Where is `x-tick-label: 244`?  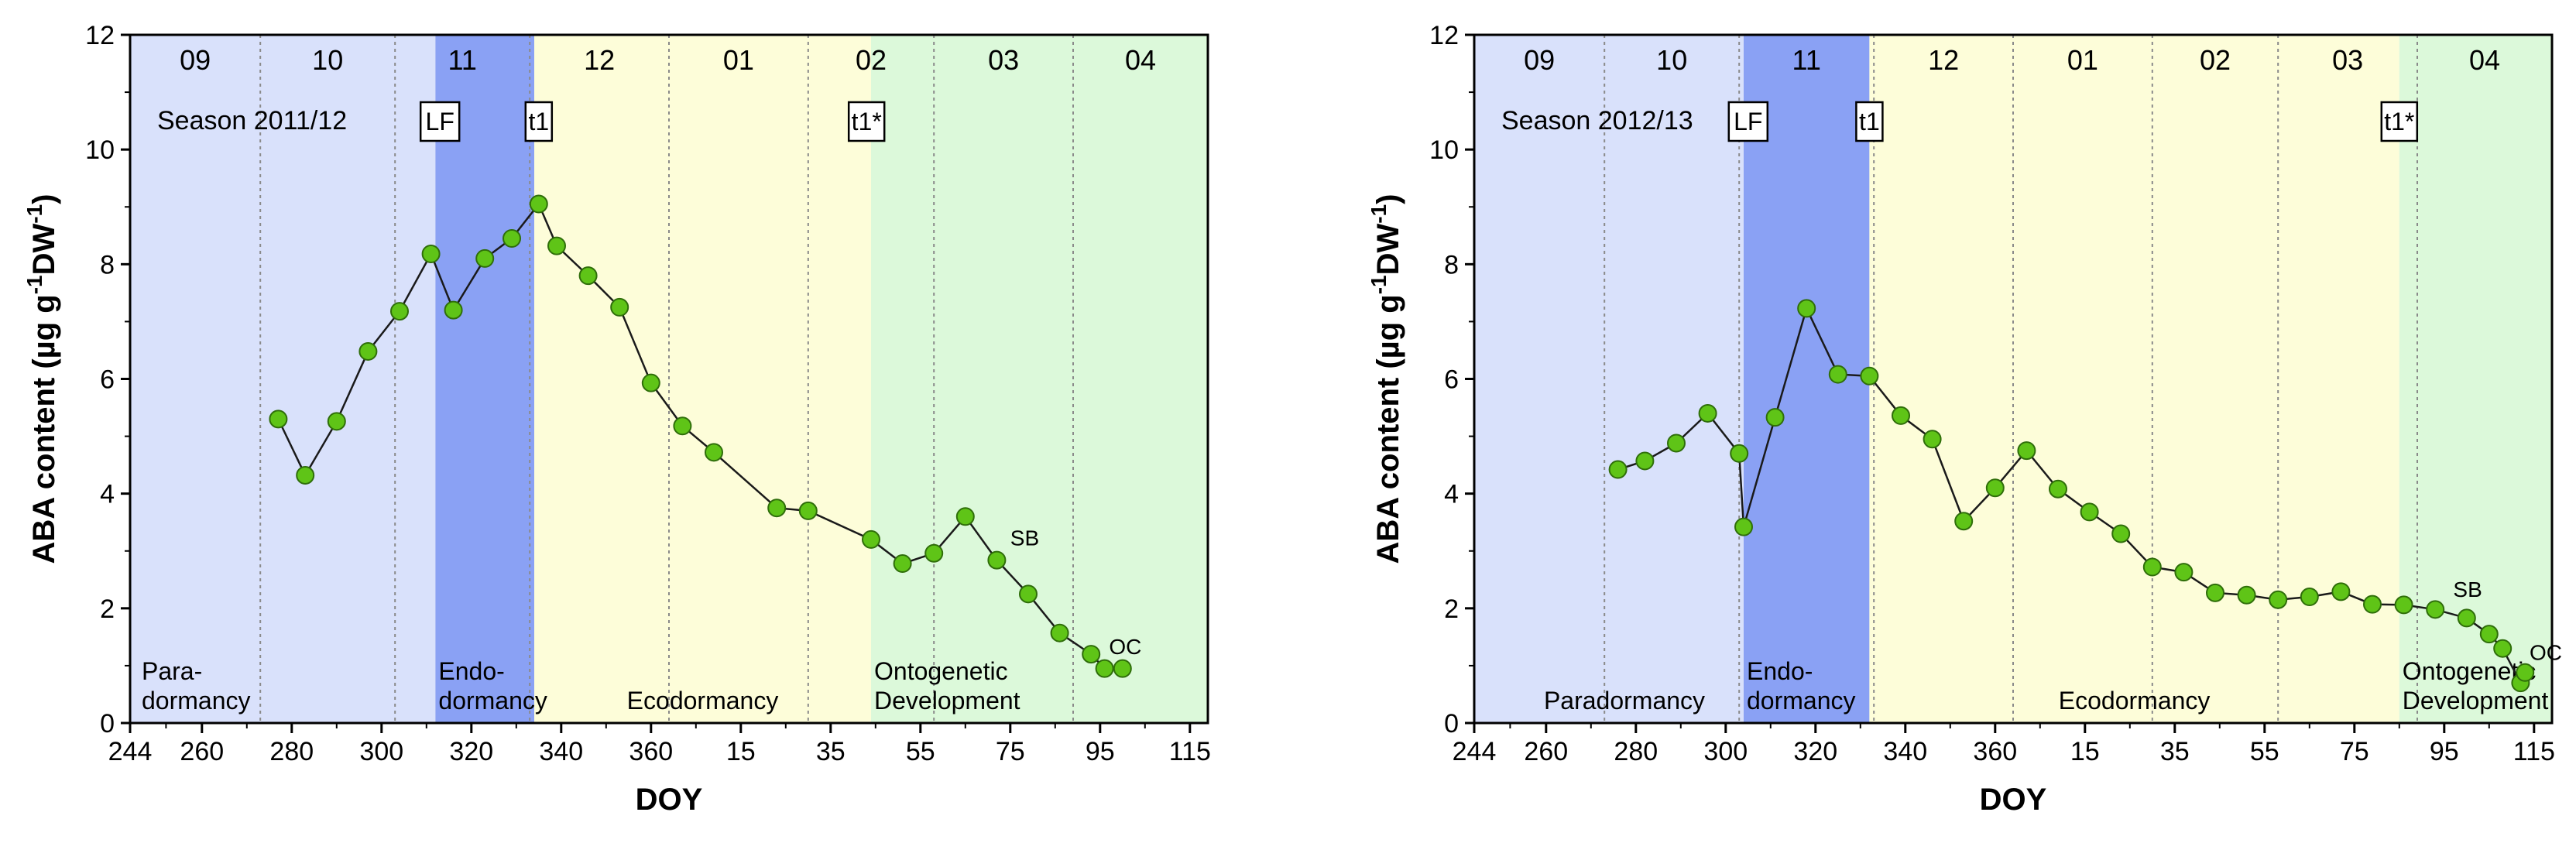 x-tick-label: 244 is located at coordinates (1475, 751).